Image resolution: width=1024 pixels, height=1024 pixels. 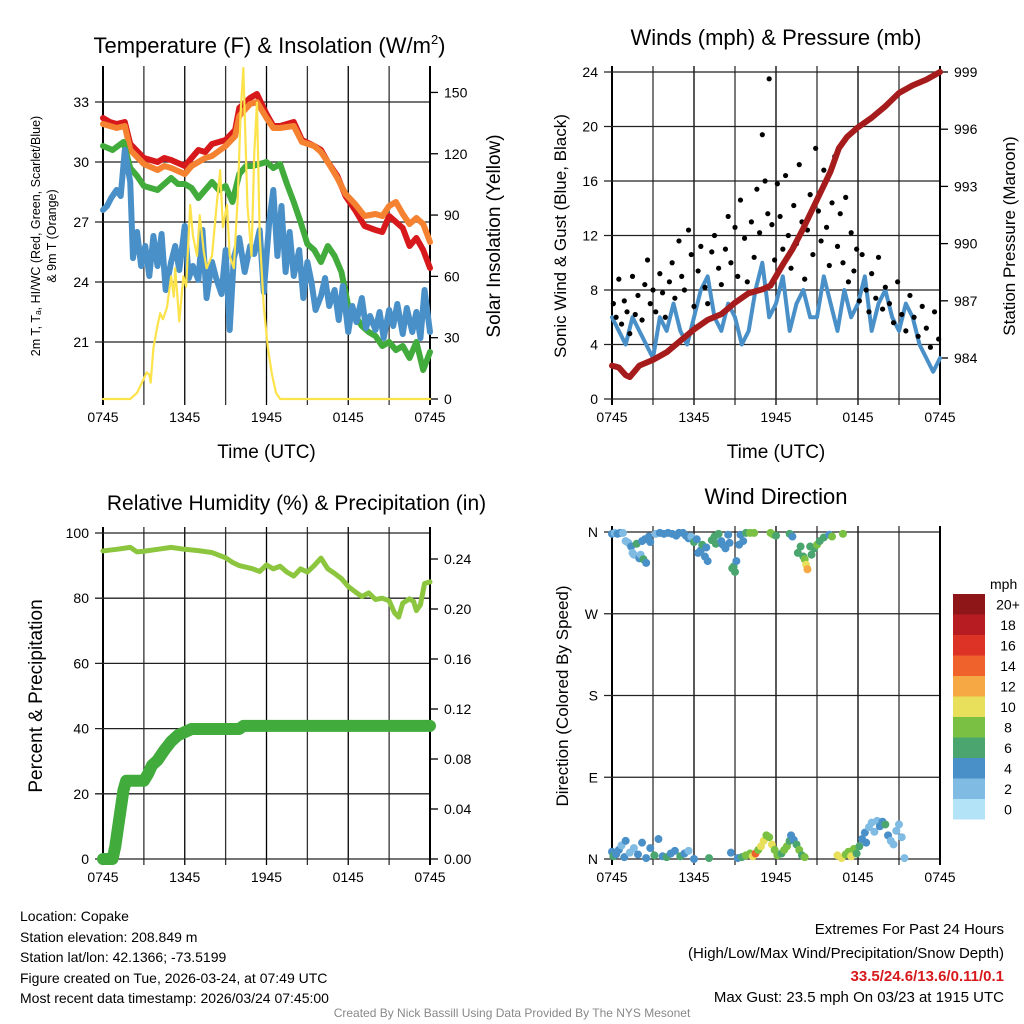 What do you see at coordinates (456, 92) in the screenshot?
I see `y2-tick-label: 150` at bounding box center [456, 92].